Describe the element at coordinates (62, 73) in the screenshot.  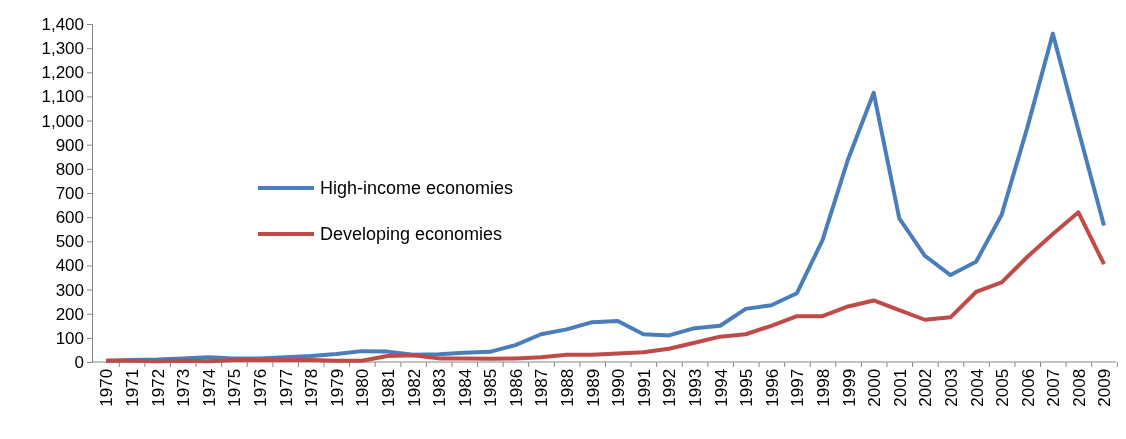
I see `y-tick-label: 1,200` at that location.